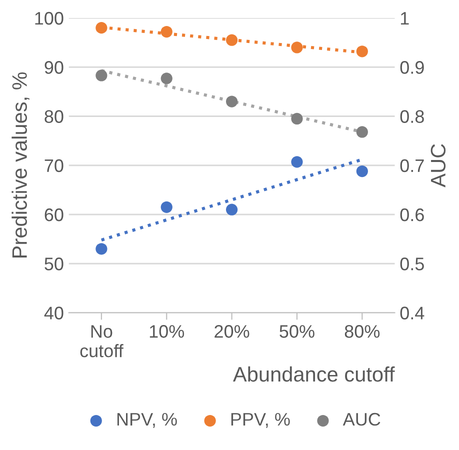 This screenshot has width=459, height=450. I want to click on x-axis-title: Abundance cutoff, so click(314, 374).